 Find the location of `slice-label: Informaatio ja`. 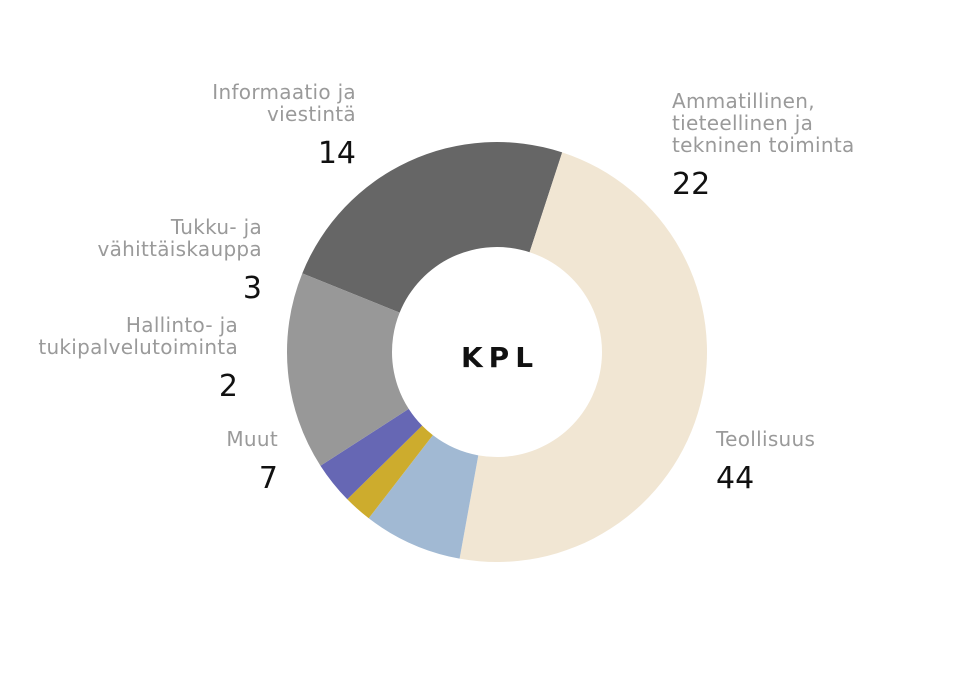

slice-label: Informaatio ja is located at coordinates (284, 92).